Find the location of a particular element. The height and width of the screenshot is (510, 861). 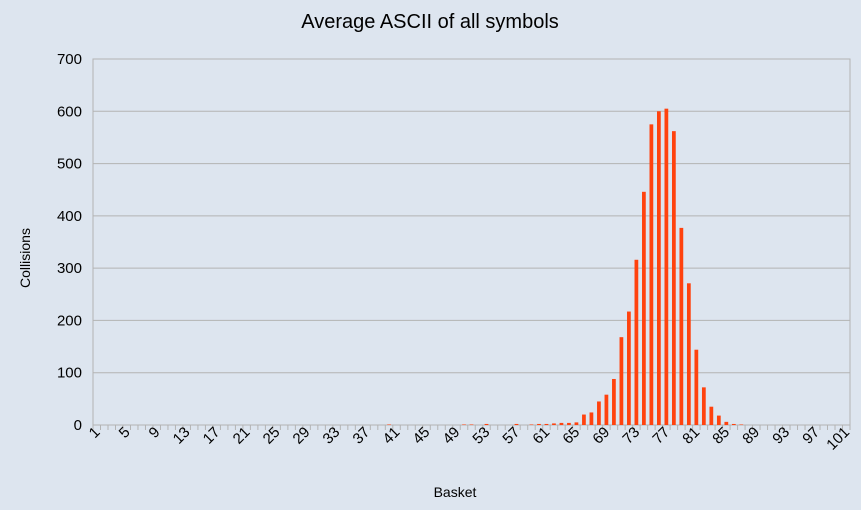

y-tick-label: 700 is located at coordinates (69, 59).